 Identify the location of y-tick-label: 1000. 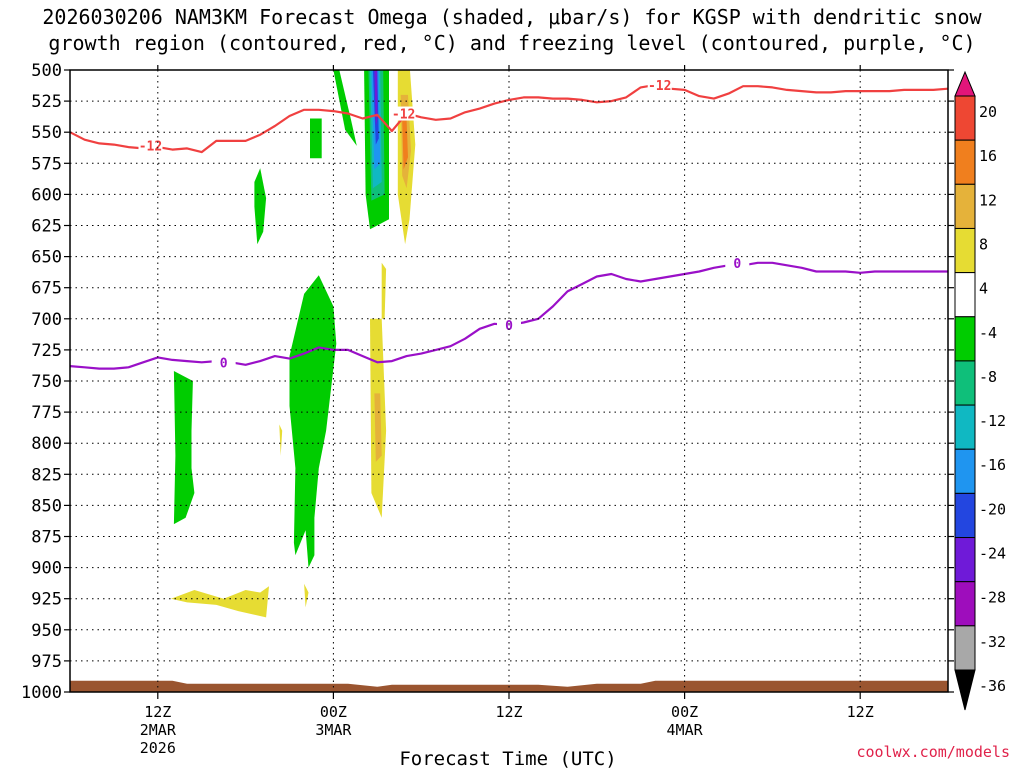
(41, 693).